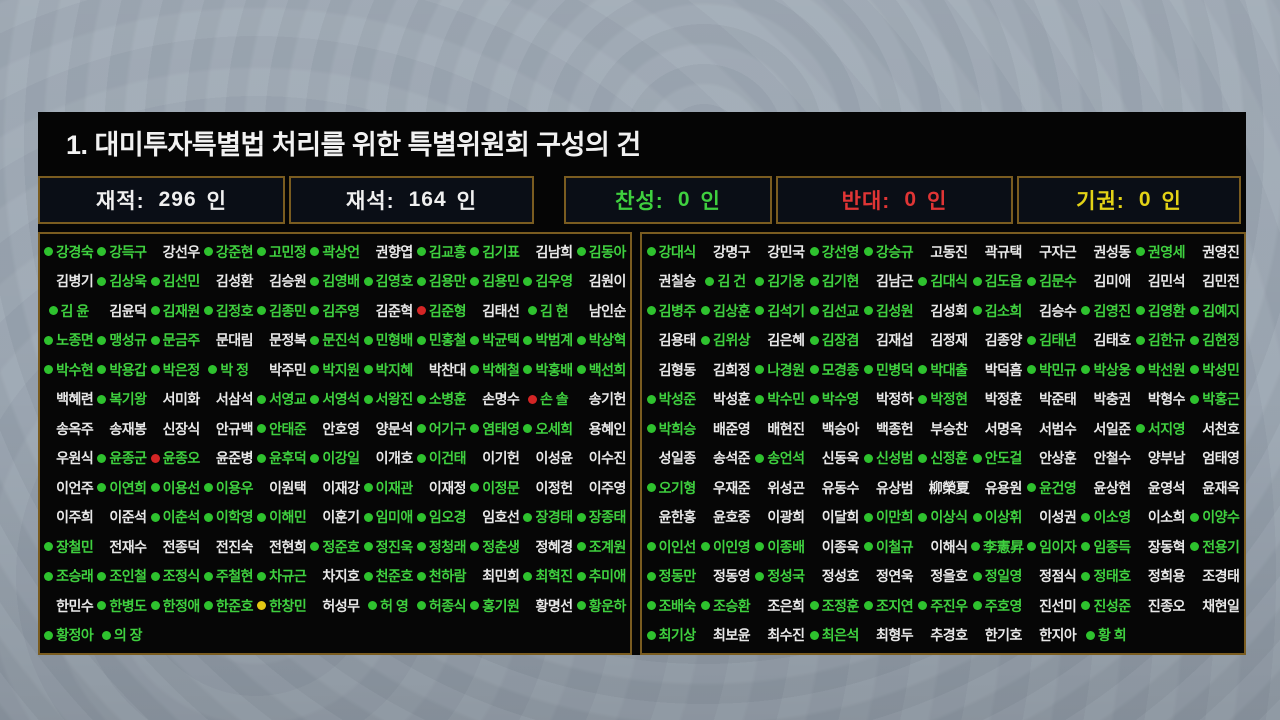 The image size is (1280, 720). I want to click on member-row: 박성준 박성훈 박수민 박수영 박정하 박정현 박정훈 박준태 박충권 박형수 박홍근, so click(943, 400).